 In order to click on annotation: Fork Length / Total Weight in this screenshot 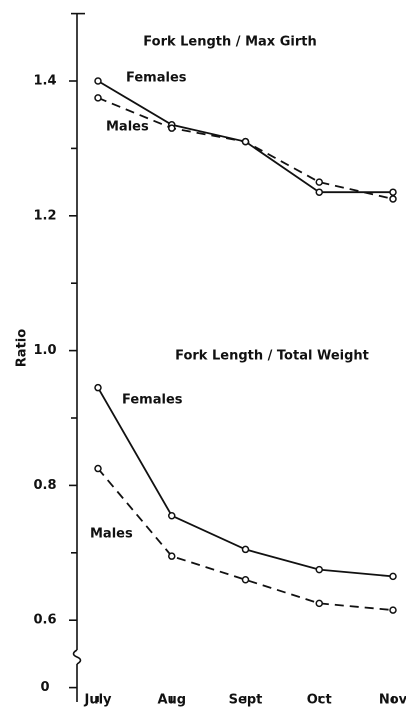, I will do `click(272, 356)`.